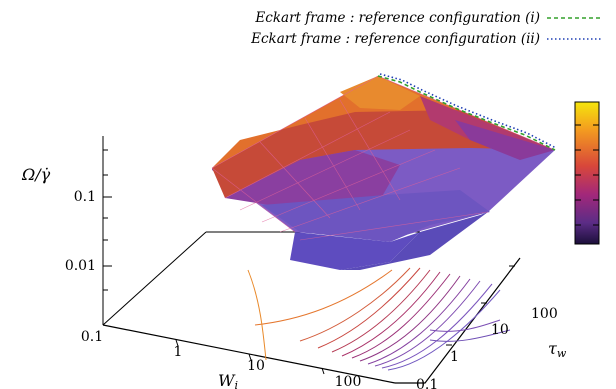  I want to click on series-ref-config-i, so click(466, 113).